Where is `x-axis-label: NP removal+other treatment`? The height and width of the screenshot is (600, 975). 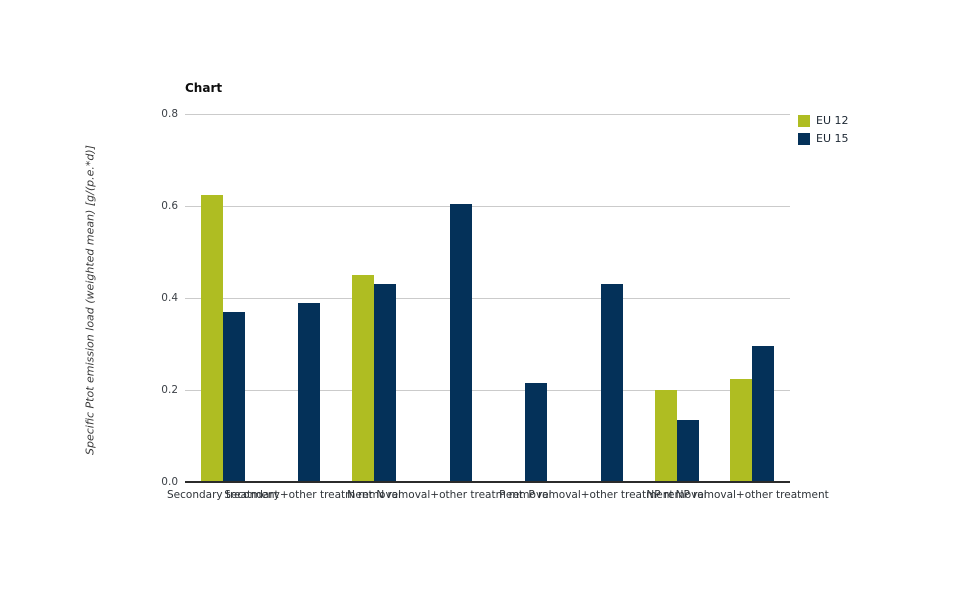 x-axis-label: NP removal+other treatment is located at coordinates (752, 495).